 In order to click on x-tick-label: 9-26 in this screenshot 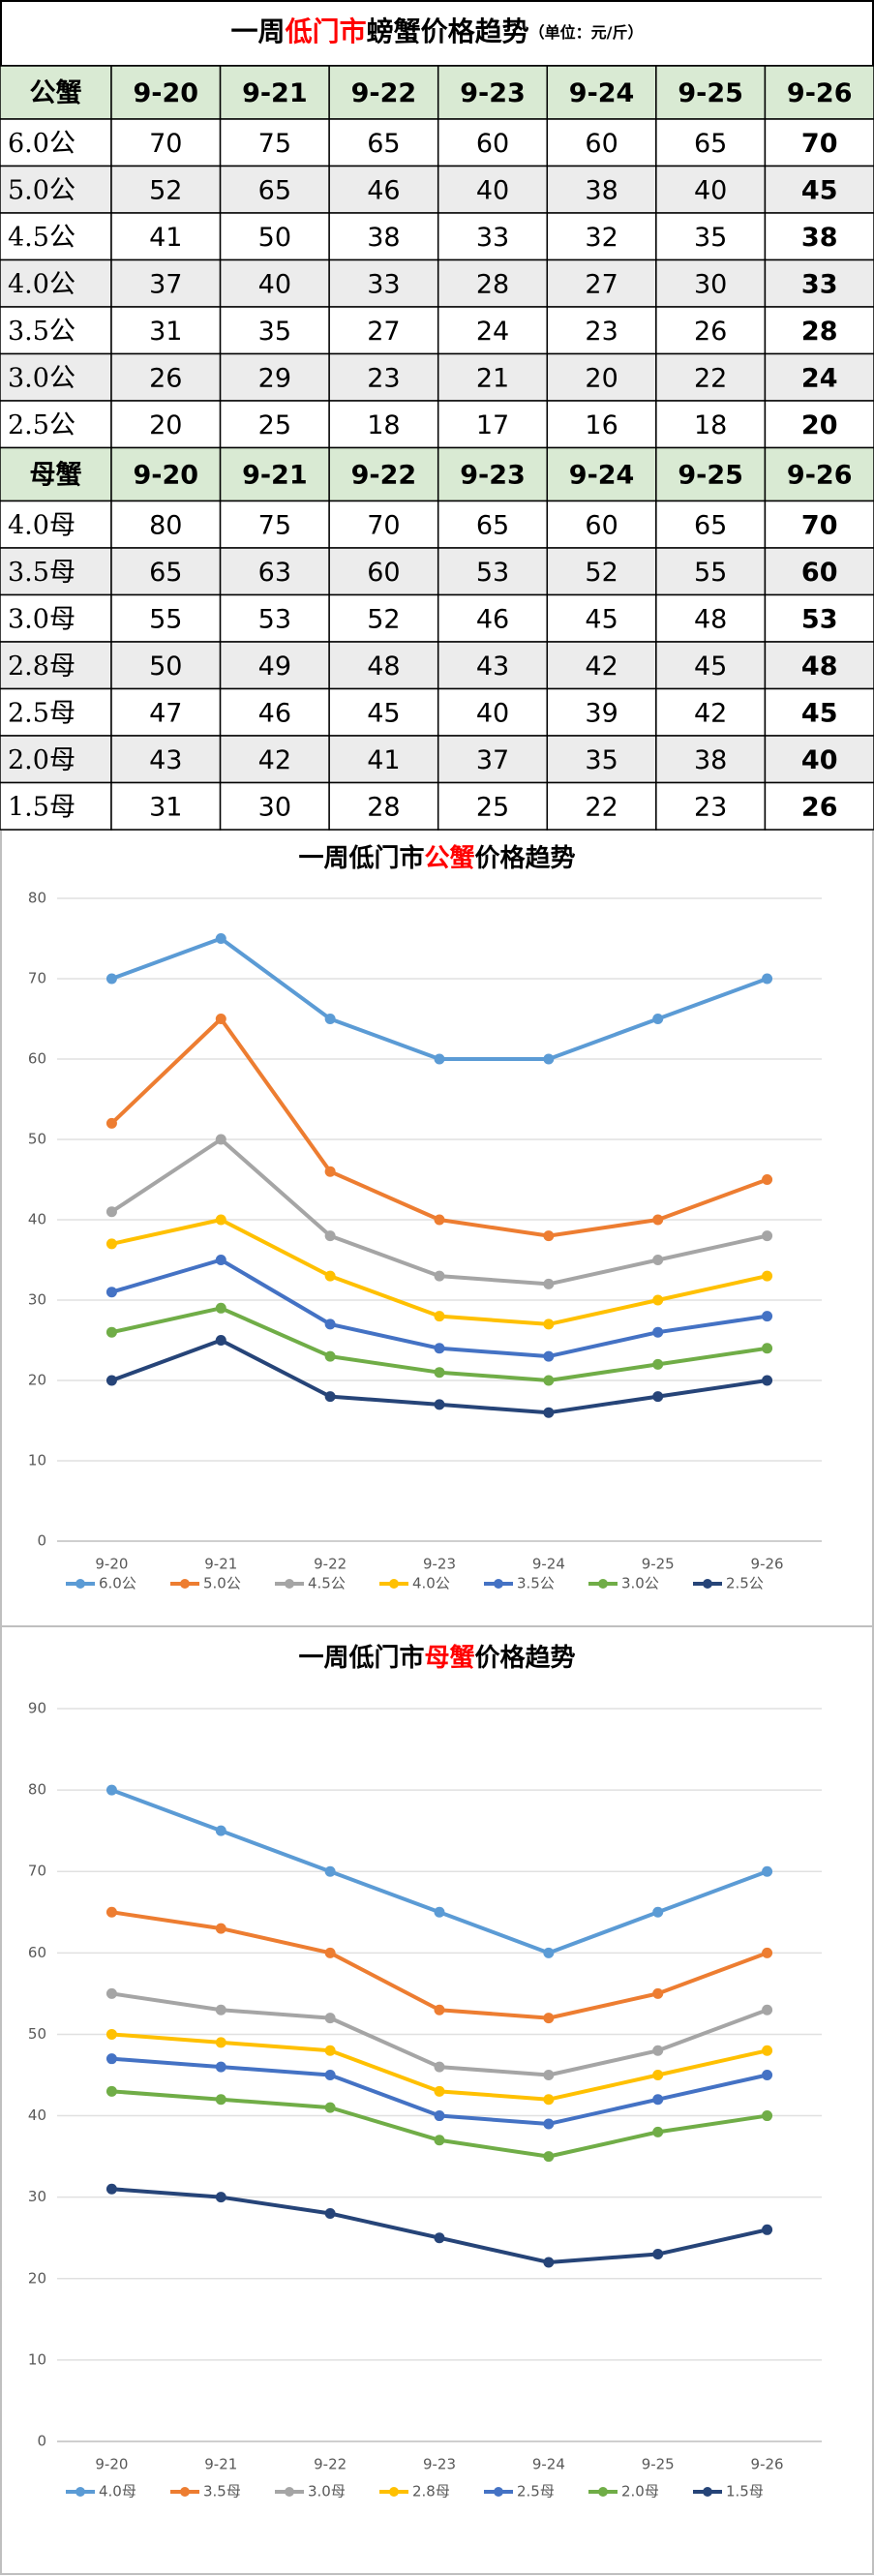, I will do `click(767, 1564)`.